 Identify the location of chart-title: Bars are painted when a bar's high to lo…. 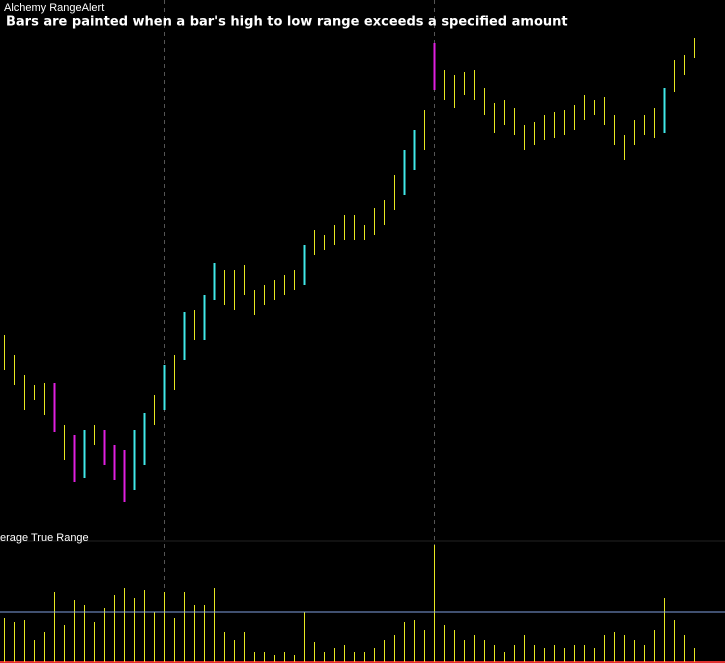
(287, 22).